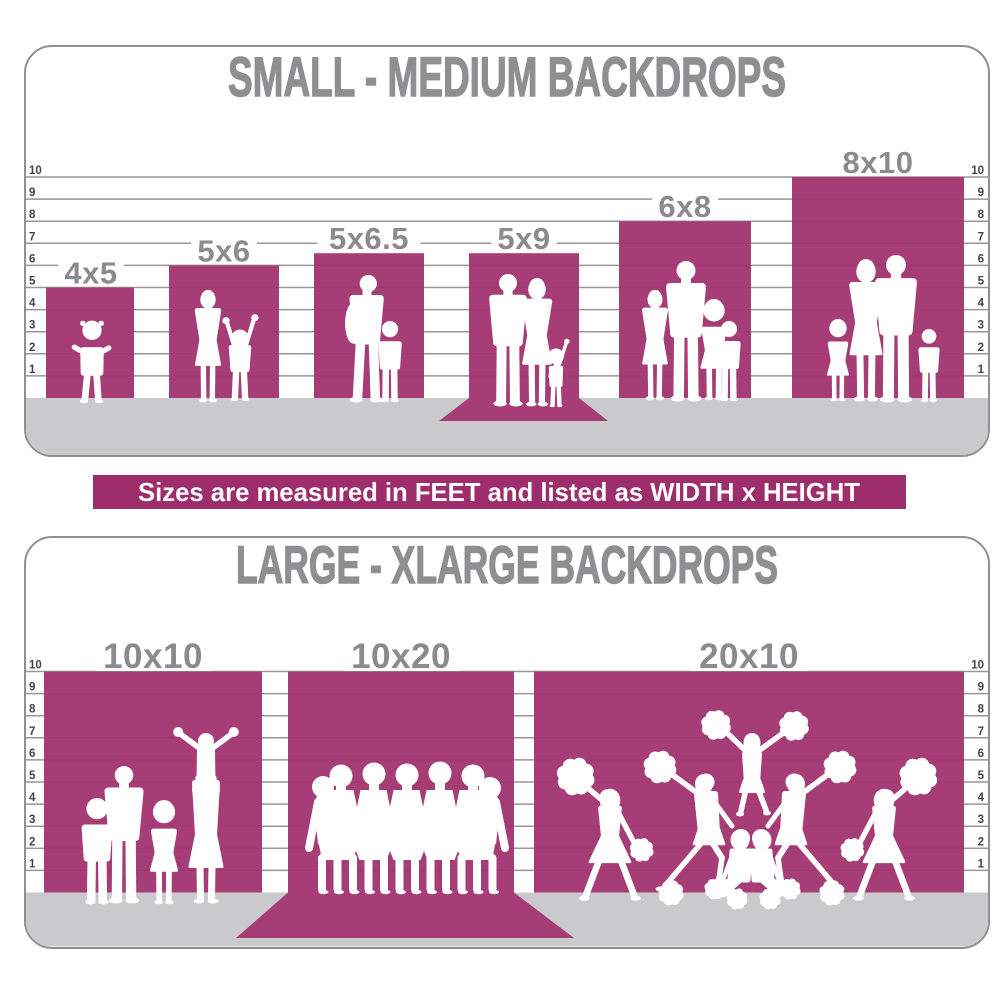 The image size is (1000, 1000). What do you see at coordinates (749, 656) in the screenshot?
I see `svg-text: 20x10` at bounding box center [749, 656].